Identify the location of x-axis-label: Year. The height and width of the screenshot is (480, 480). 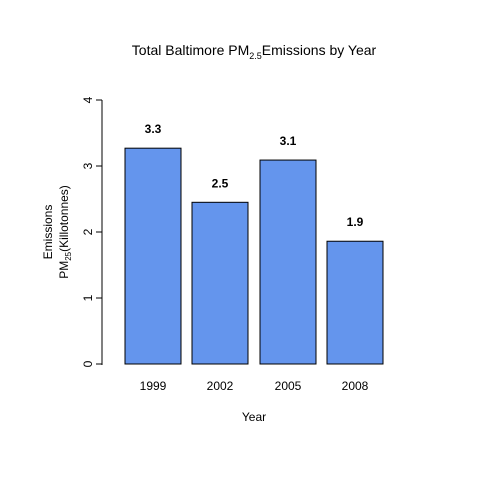
(254, 417).